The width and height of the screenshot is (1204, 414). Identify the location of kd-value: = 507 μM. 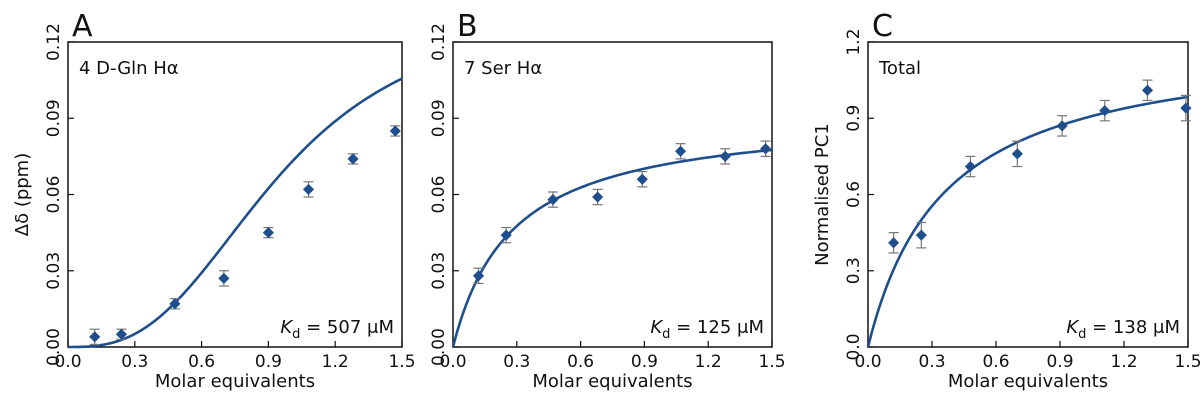
(347, 327).